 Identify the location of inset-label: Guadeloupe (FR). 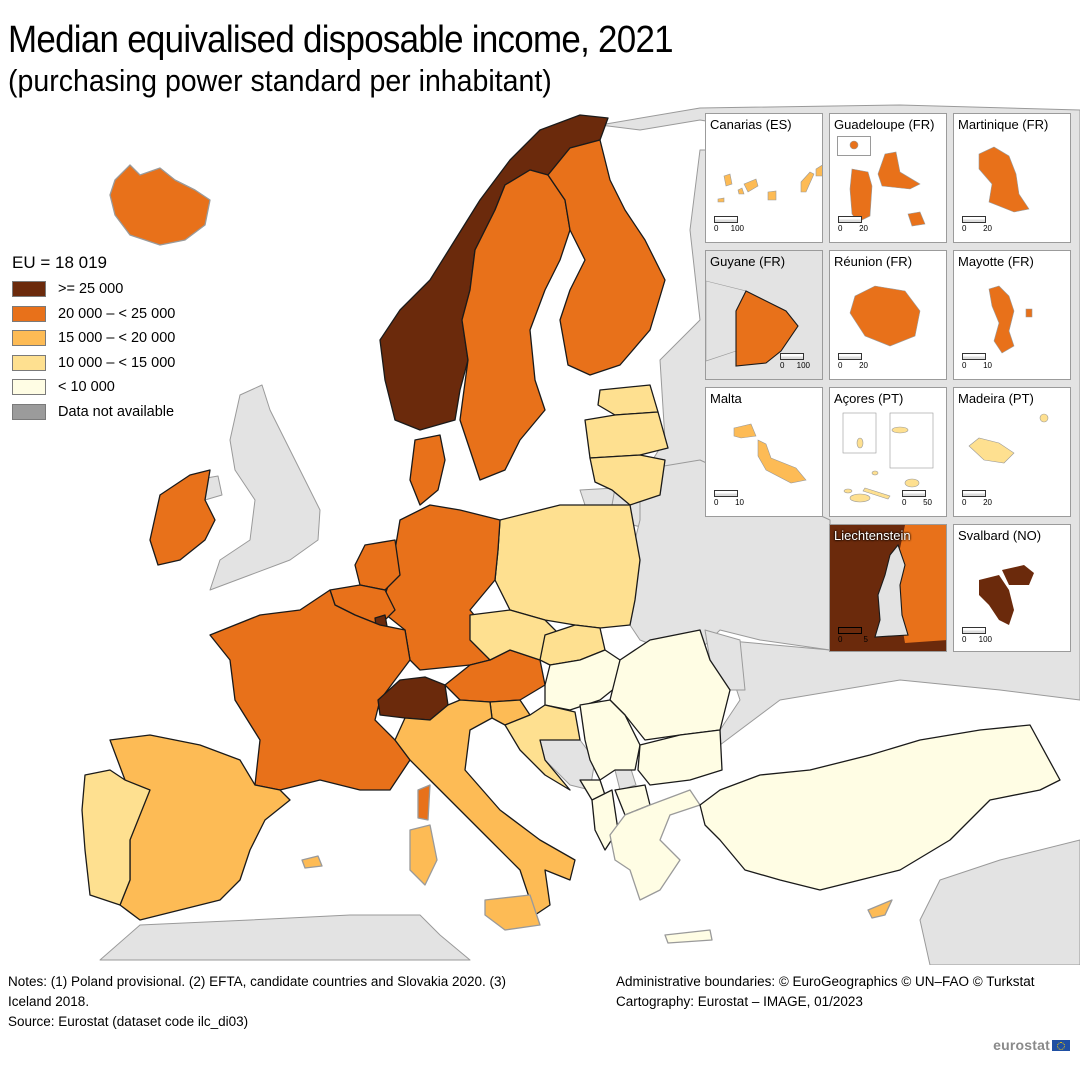
(884, 124).